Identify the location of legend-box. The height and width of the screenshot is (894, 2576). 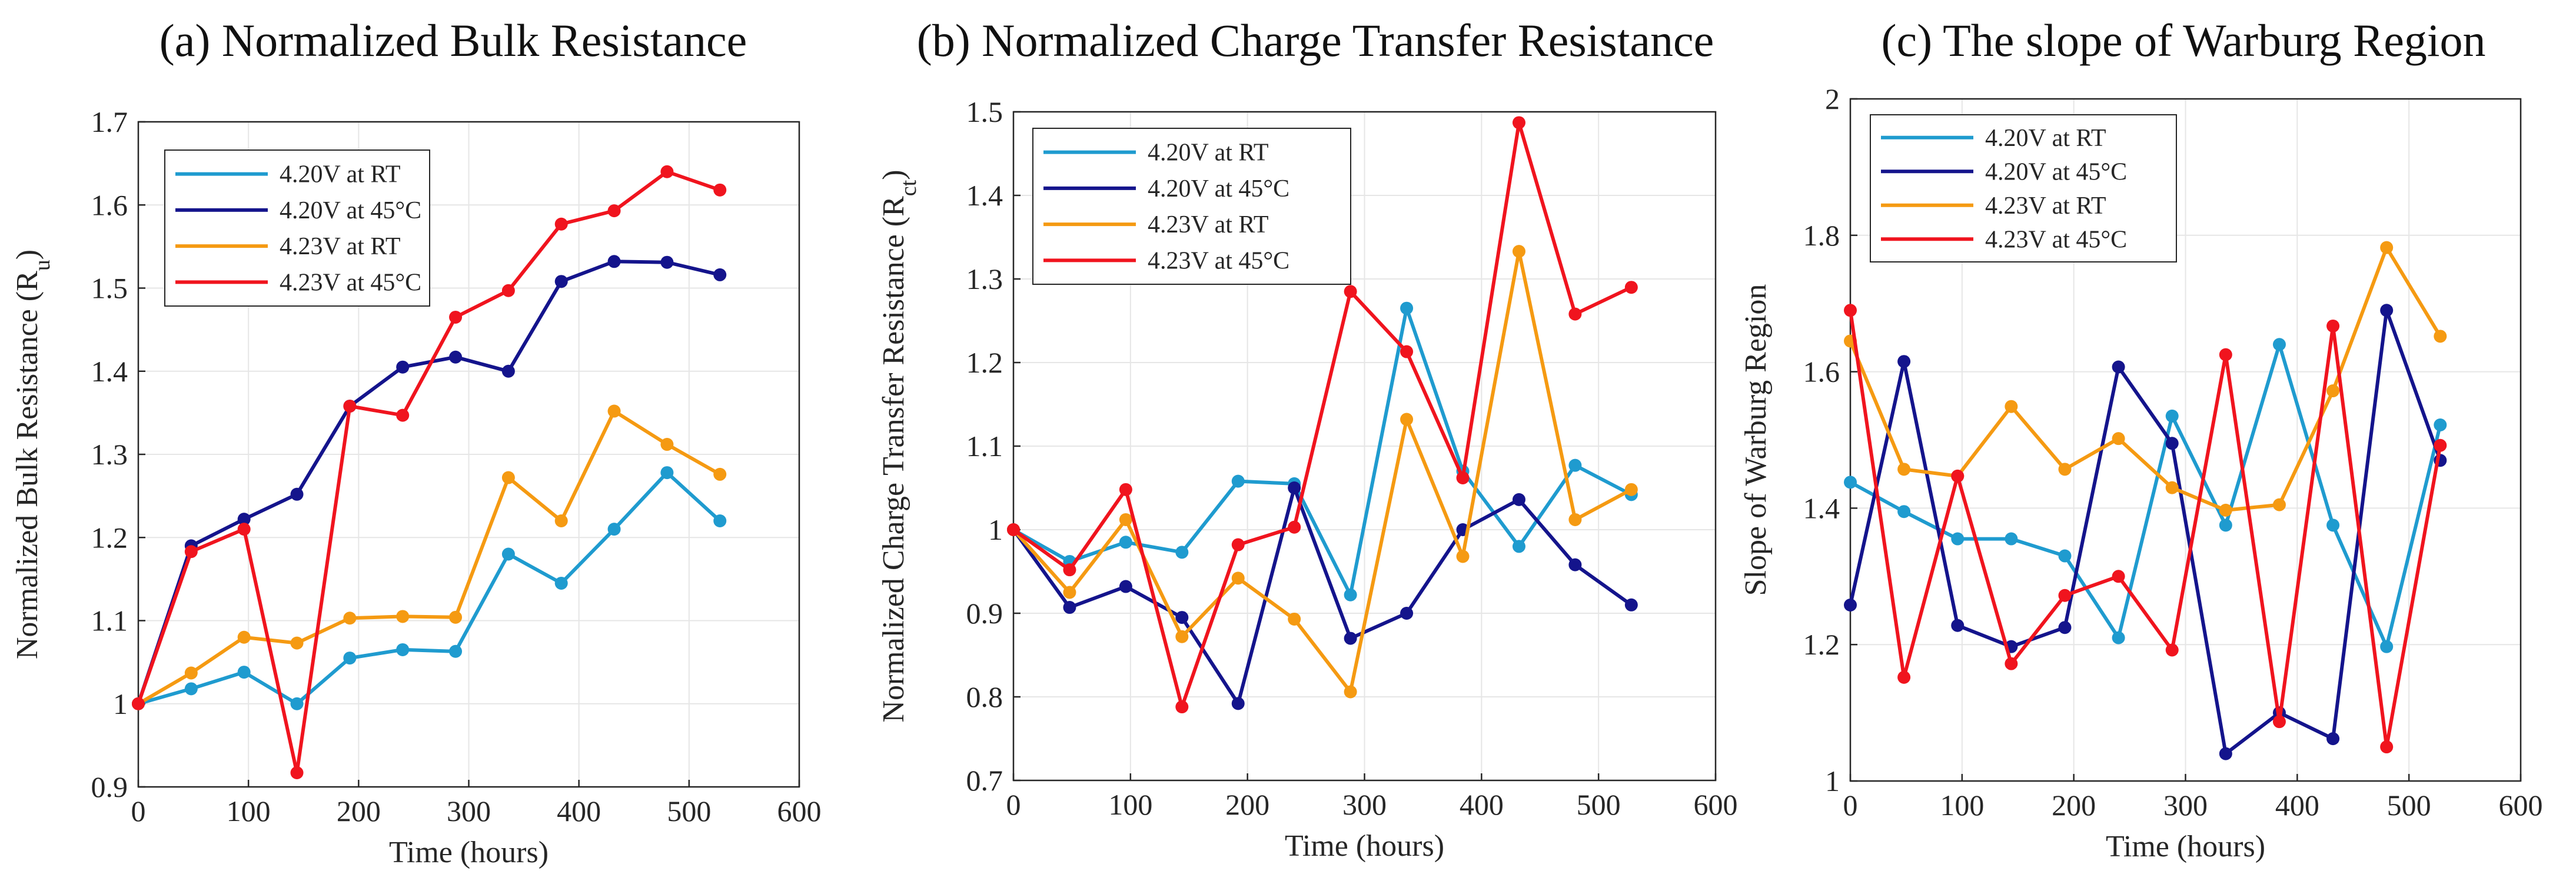
(297, 228).